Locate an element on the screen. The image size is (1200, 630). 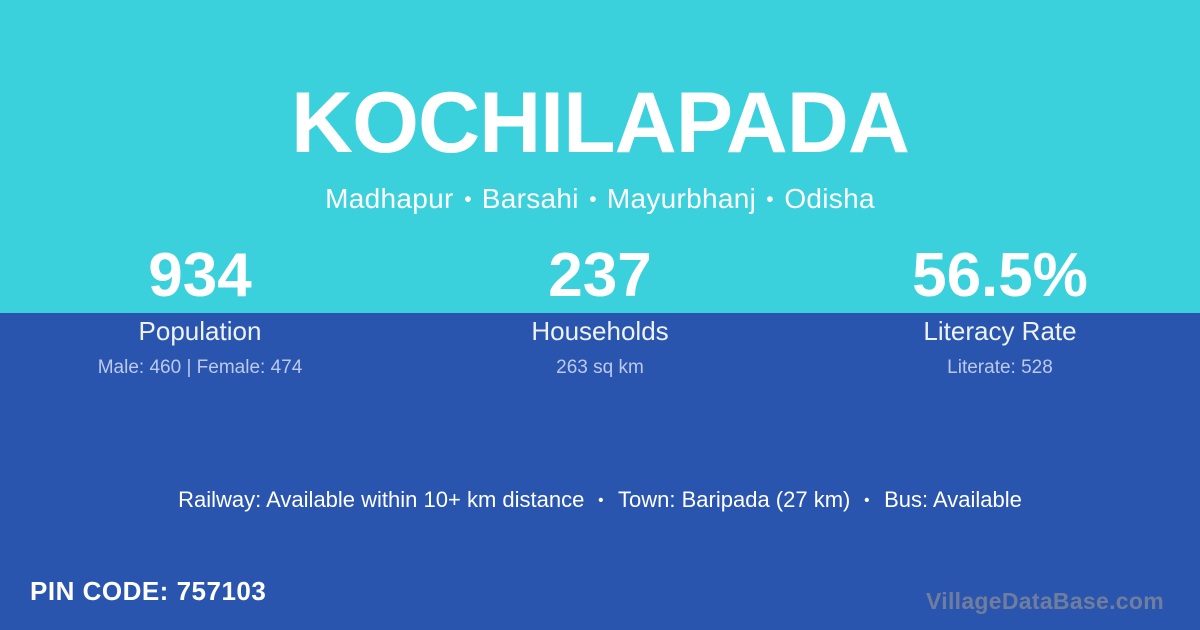
stat-population: 934 Population Male: 460 | Female: 474 is located at coordinates (200, 312).